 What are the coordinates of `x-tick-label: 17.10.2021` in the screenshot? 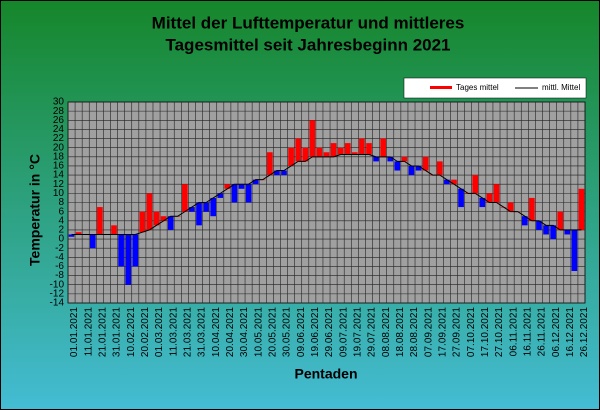 It's located at (485, 332).